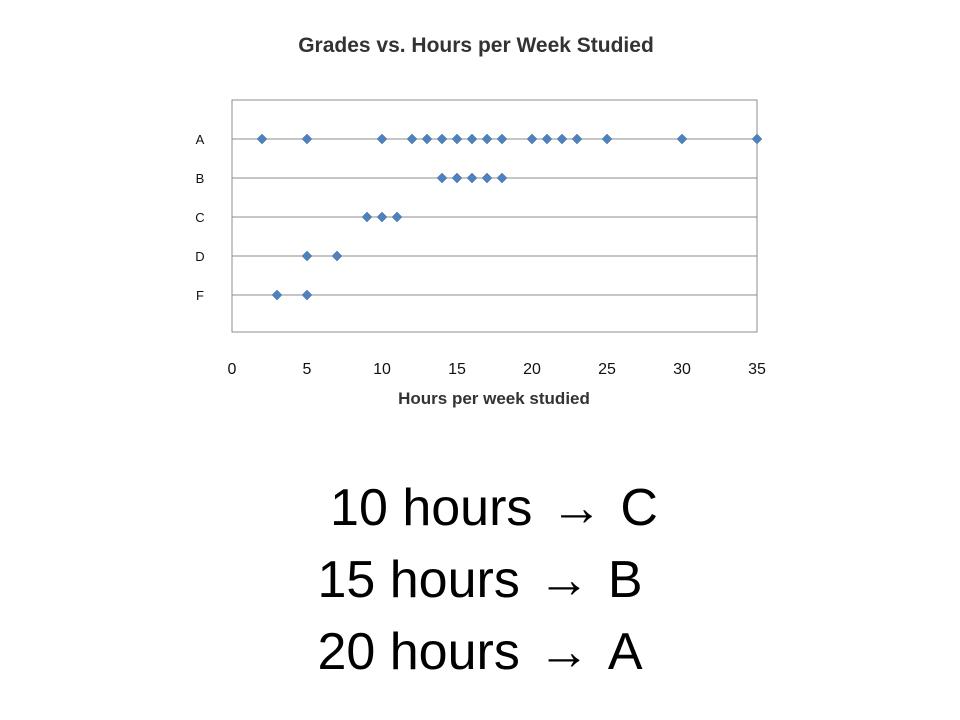 Image resolution: width=960 pixels, height=720 pixels. Describe the element at coordinates (307, 369) in the screenshot. I see `x-tick-label: 5` at that location.